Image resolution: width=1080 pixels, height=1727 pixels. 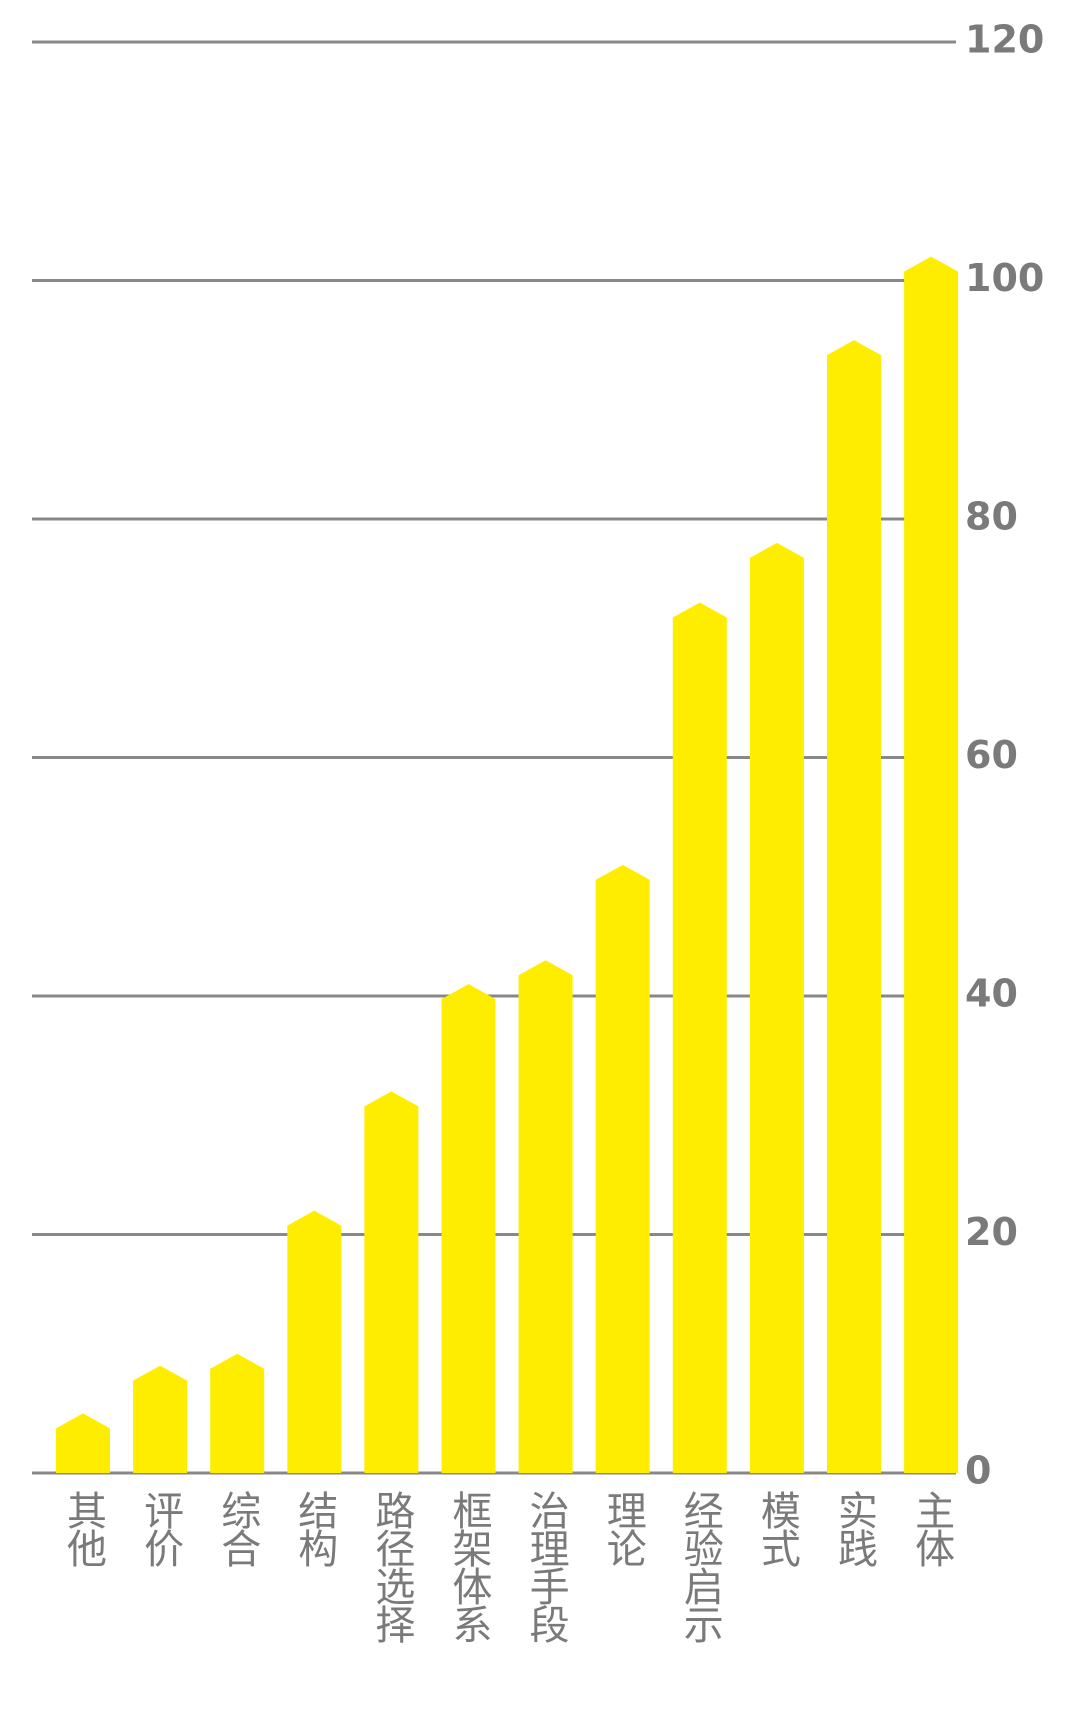 I want to click on y-tick-label: 80, so click(x=991, y=517).